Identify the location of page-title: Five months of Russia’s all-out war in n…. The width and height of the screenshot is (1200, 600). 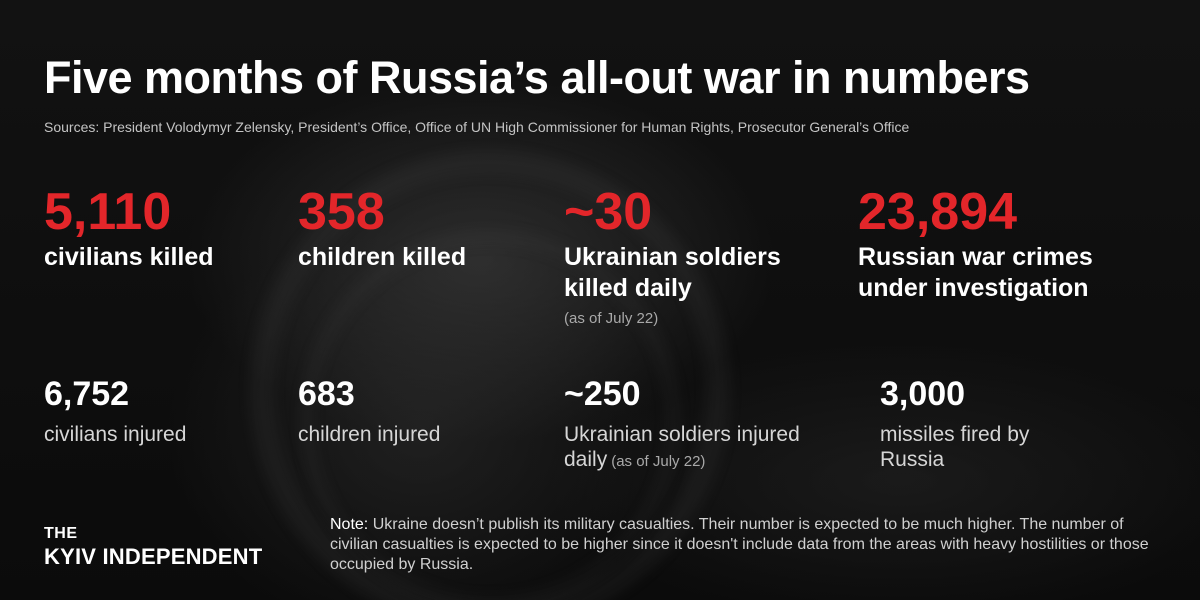
(537, 77).